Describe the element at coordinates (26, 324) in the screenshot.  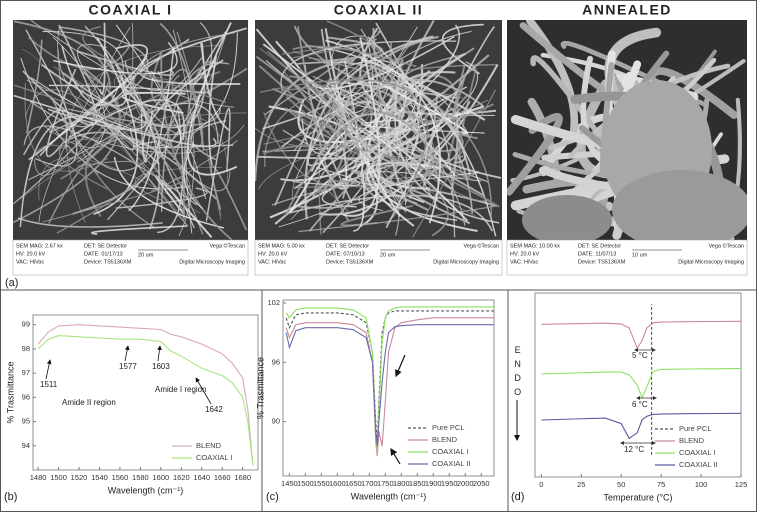
I see `y-tick-label: 99` at that location.